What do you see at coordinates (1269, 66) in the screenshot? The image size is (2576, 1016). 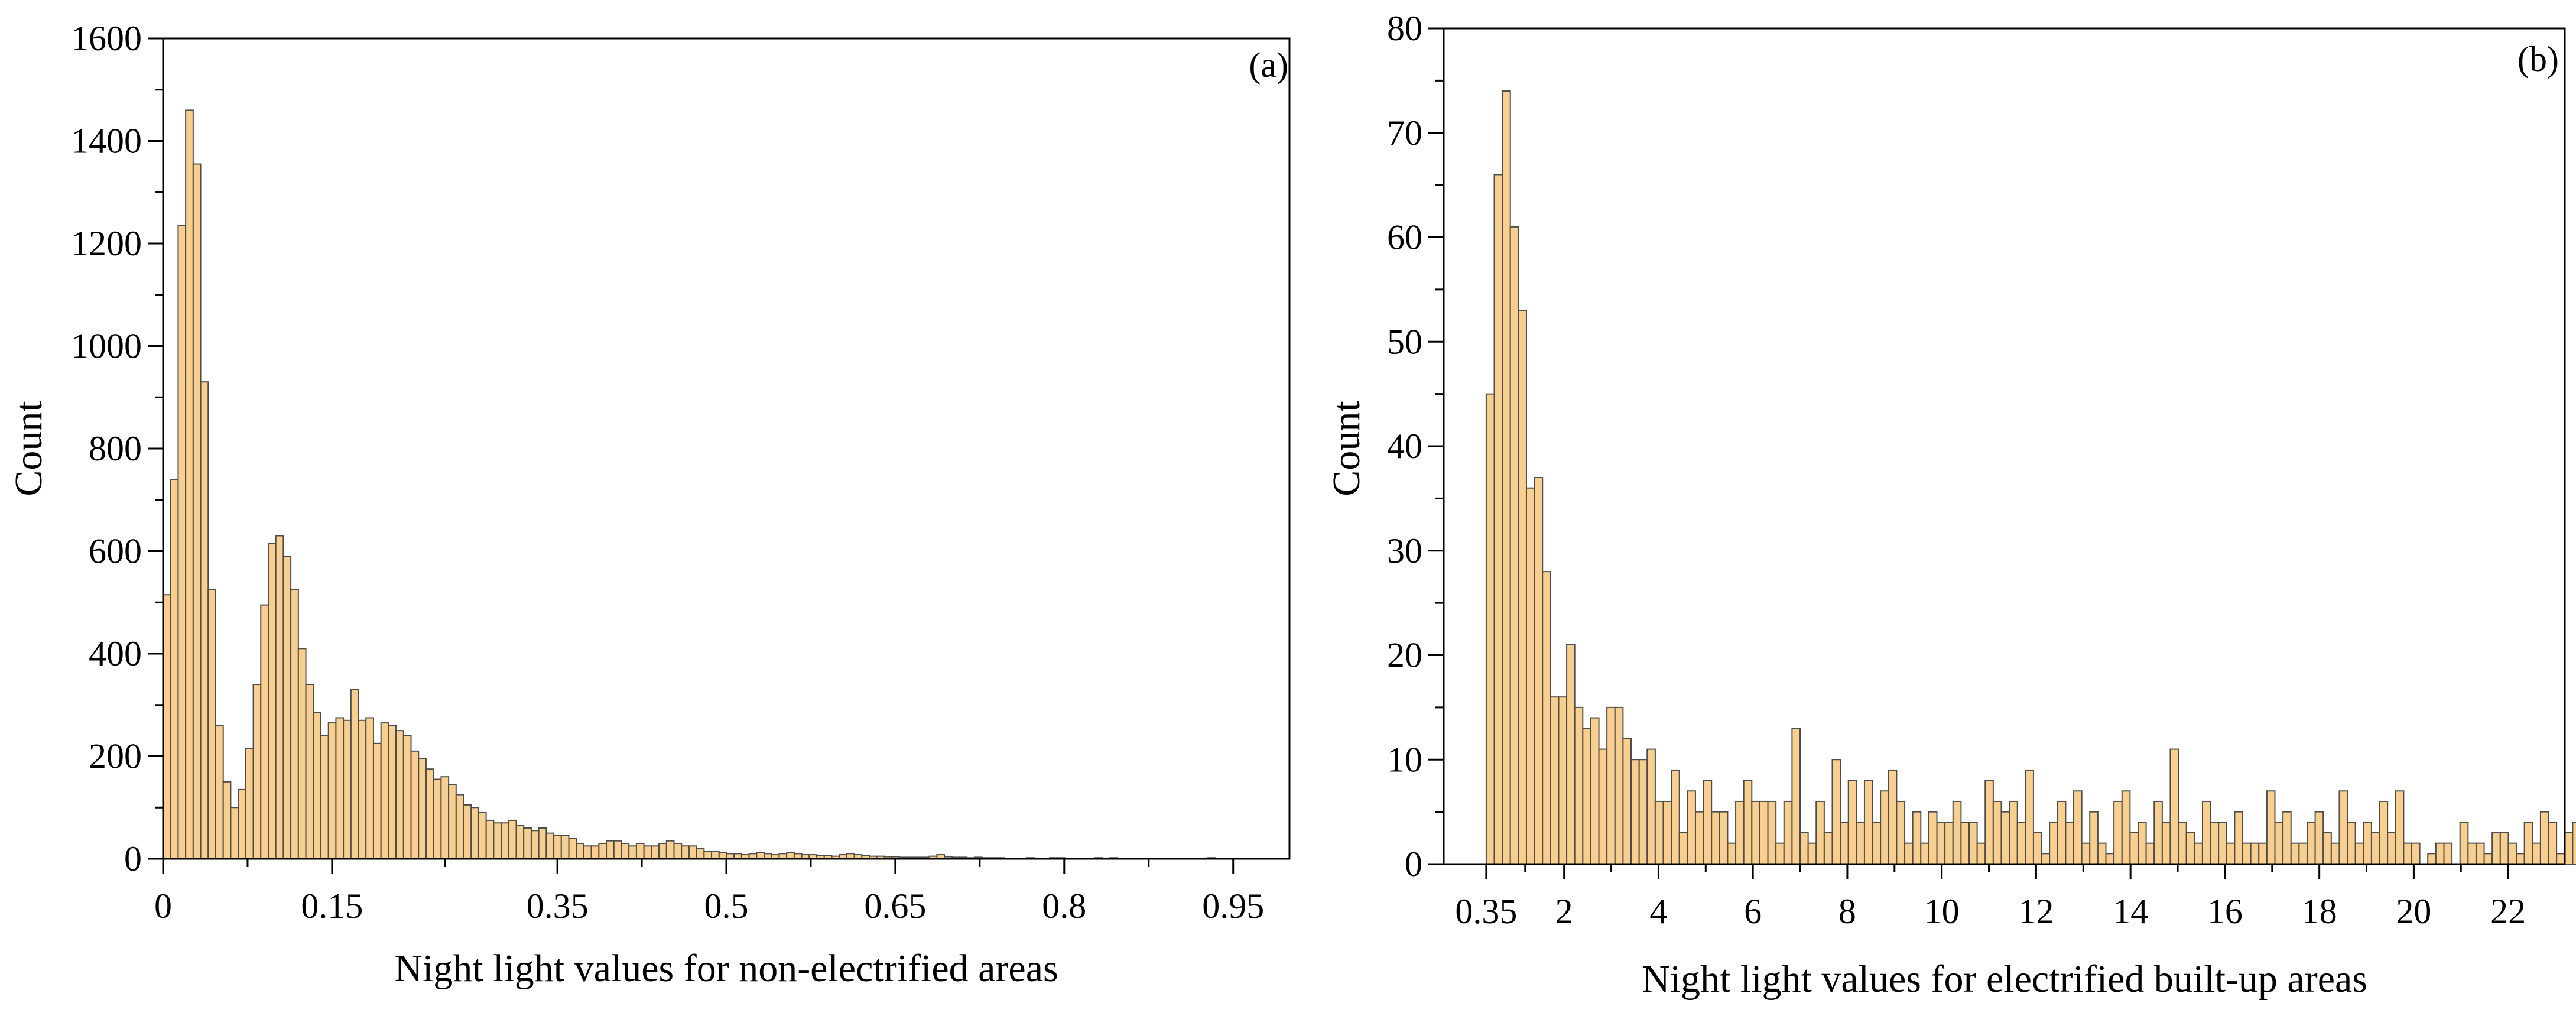 I see `panel-label-a: (a)` at bounding box center [1269, 66].